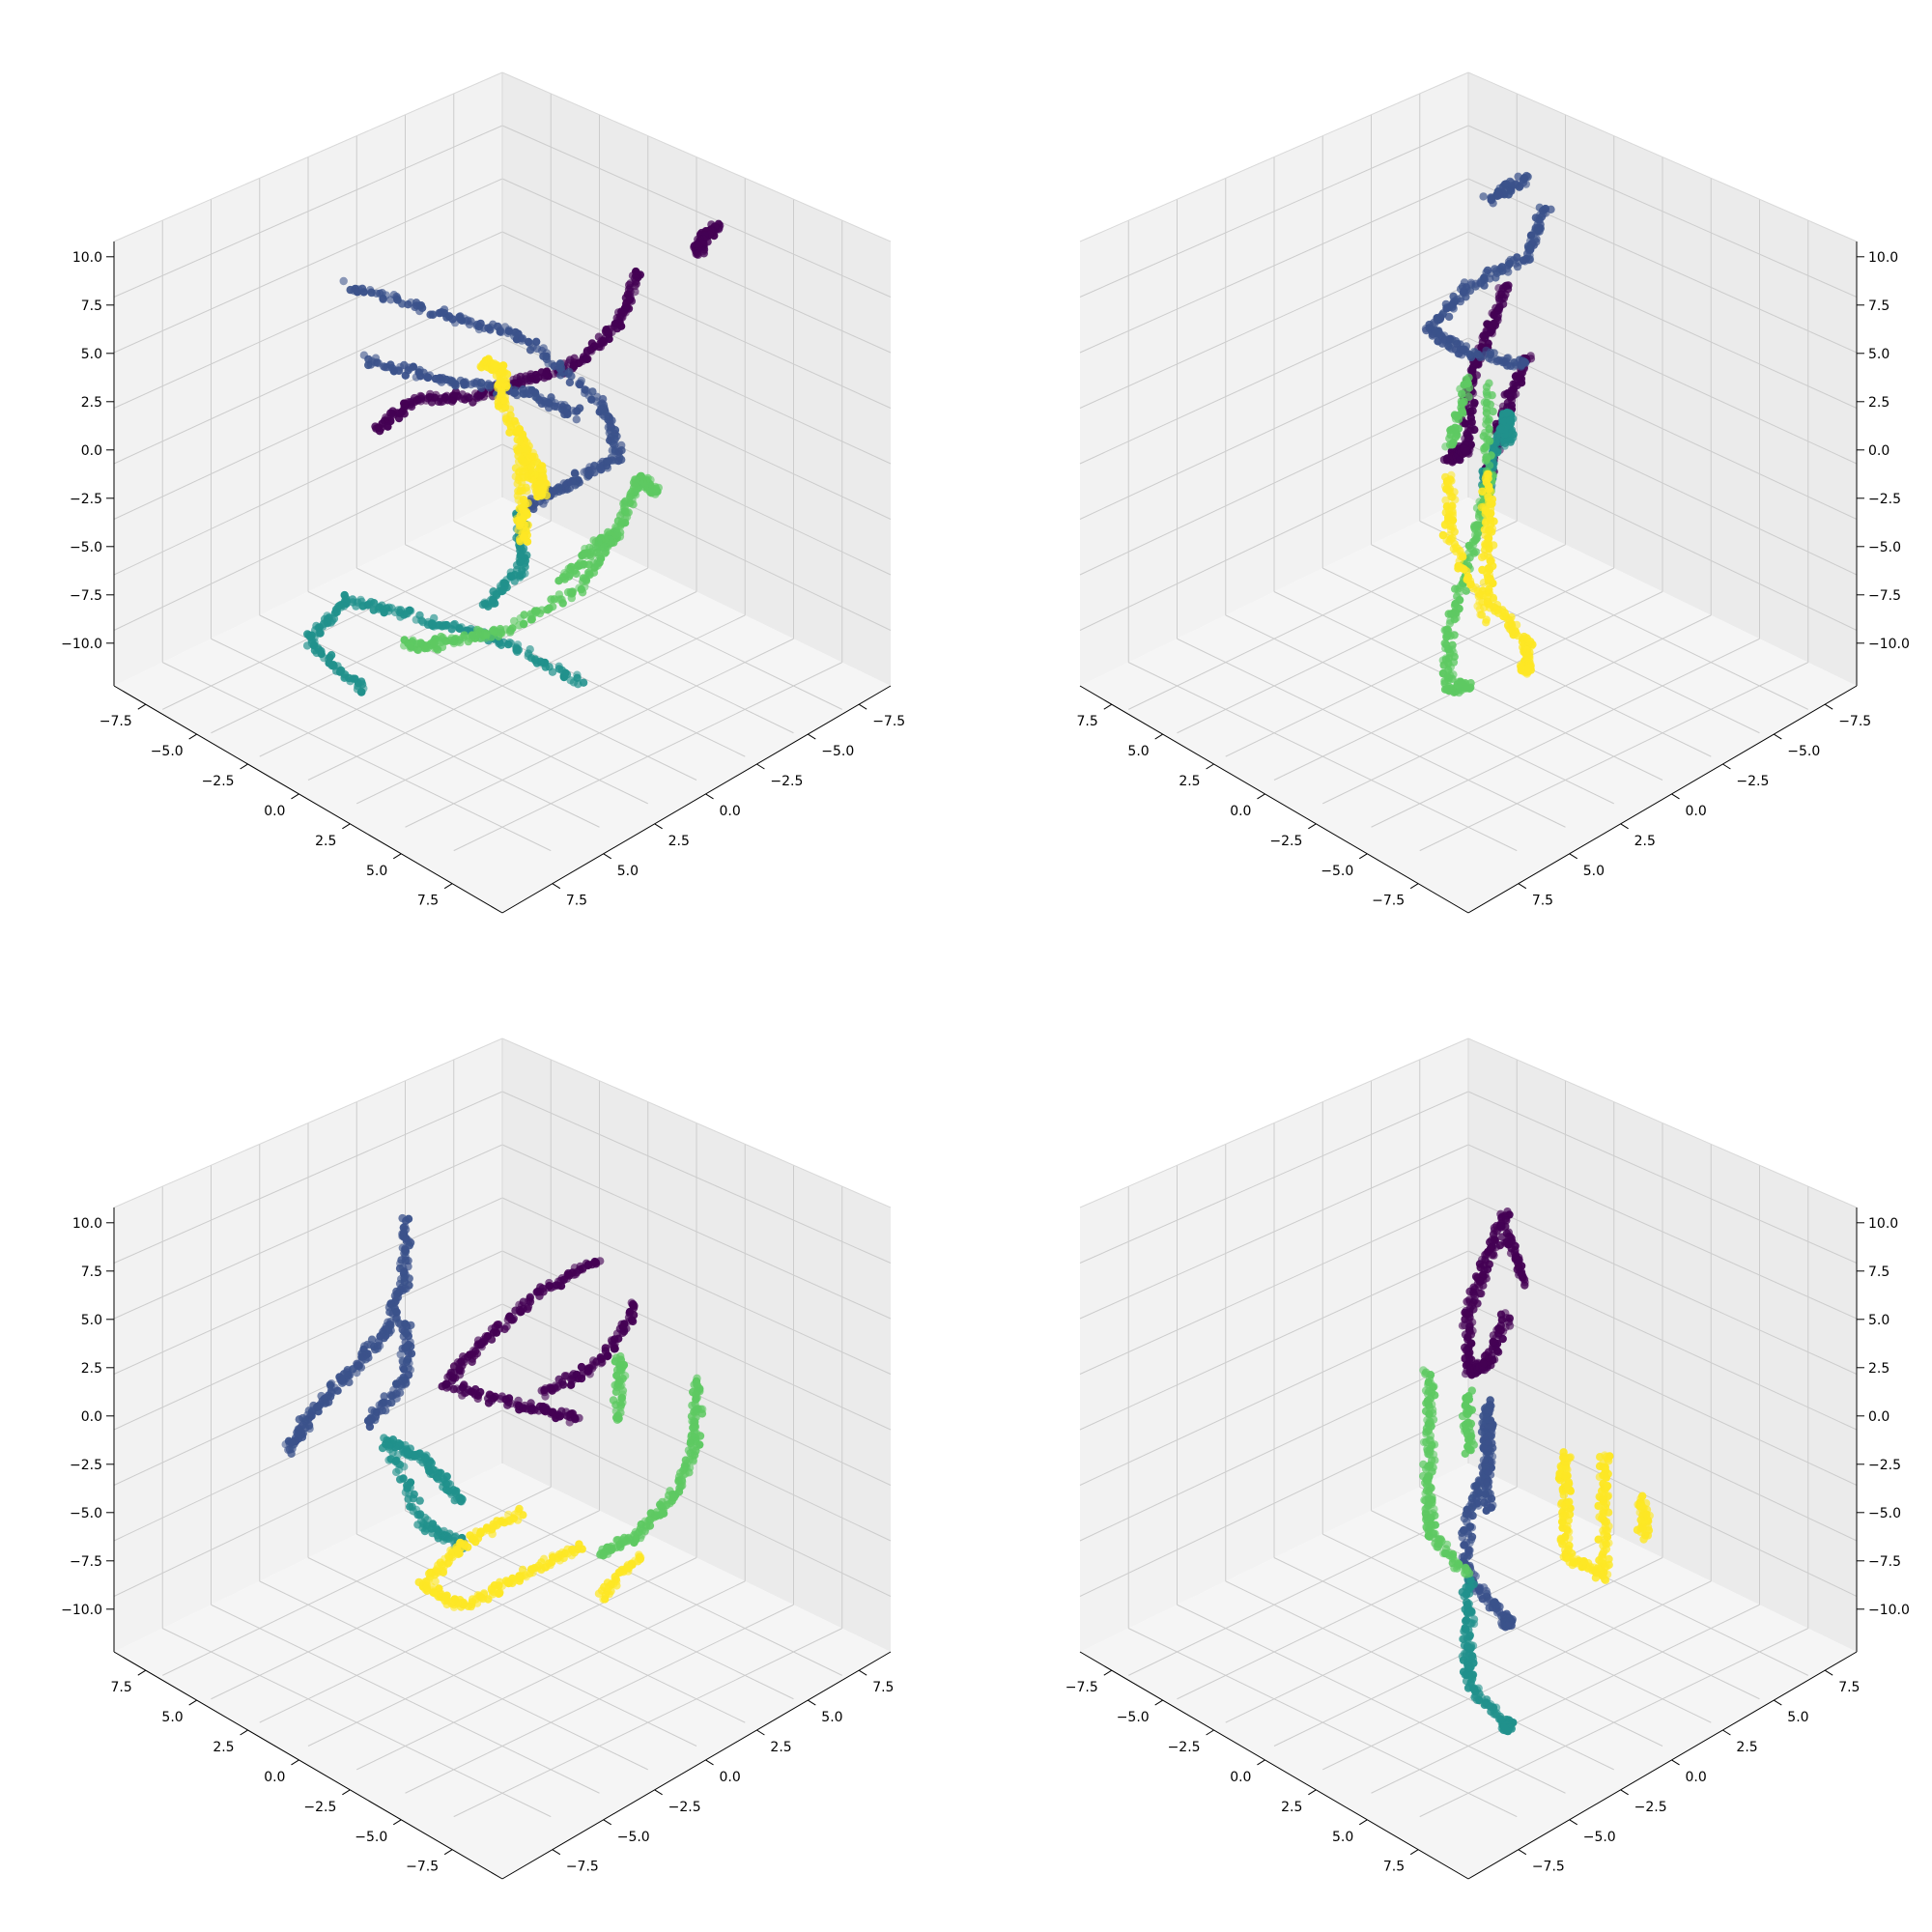 This screenshot has height=1932, width=1932. What do you see at coordinates (86, 547) in the screenshot?
I see `z-tick-label: −5.0` at bounding box center [86, 547].